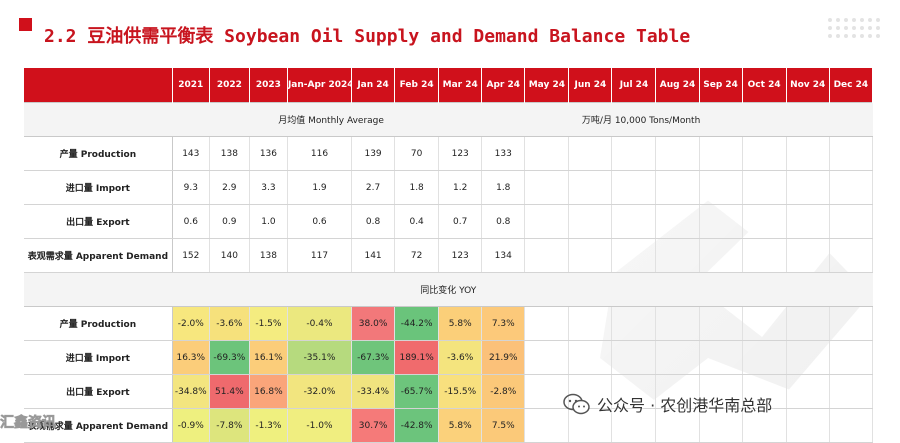 The height and width of the screenshot is (443, 900). I want to click on table-row: 进口量 Import 9.3 2.9 3.3 1.9 2.7 1.8 1.2 1.8, so click(449, 187).